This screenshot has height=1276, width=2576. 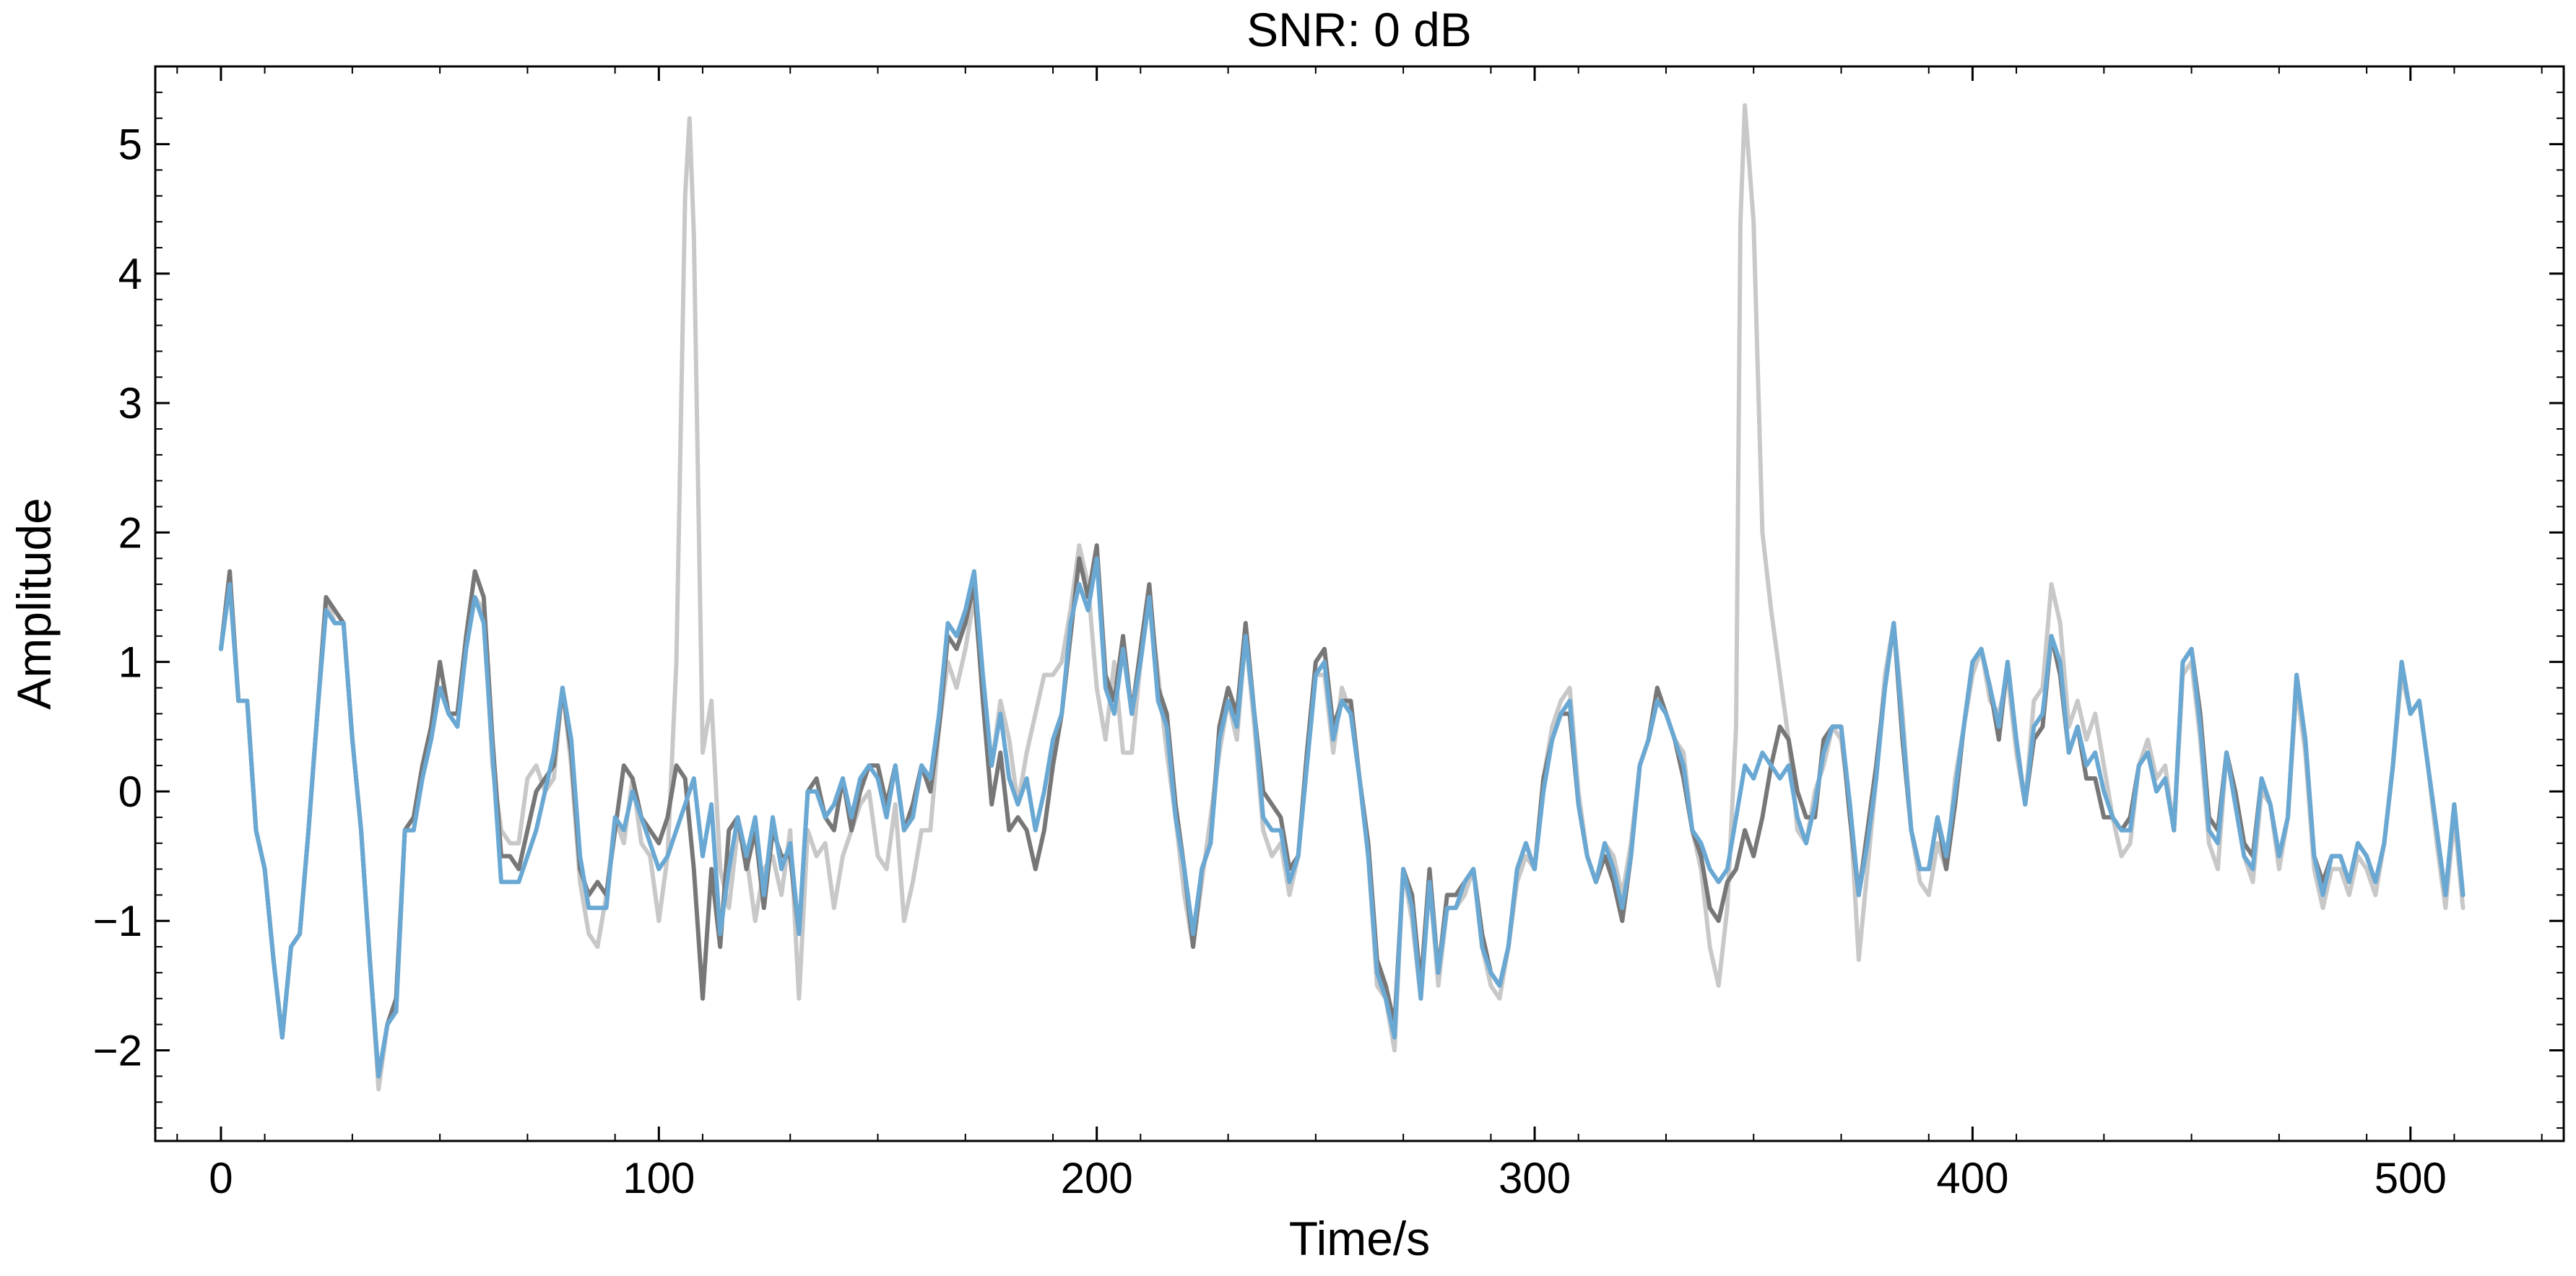 I want to click on x-tick-label: 100, so click(x=659, y=1178).